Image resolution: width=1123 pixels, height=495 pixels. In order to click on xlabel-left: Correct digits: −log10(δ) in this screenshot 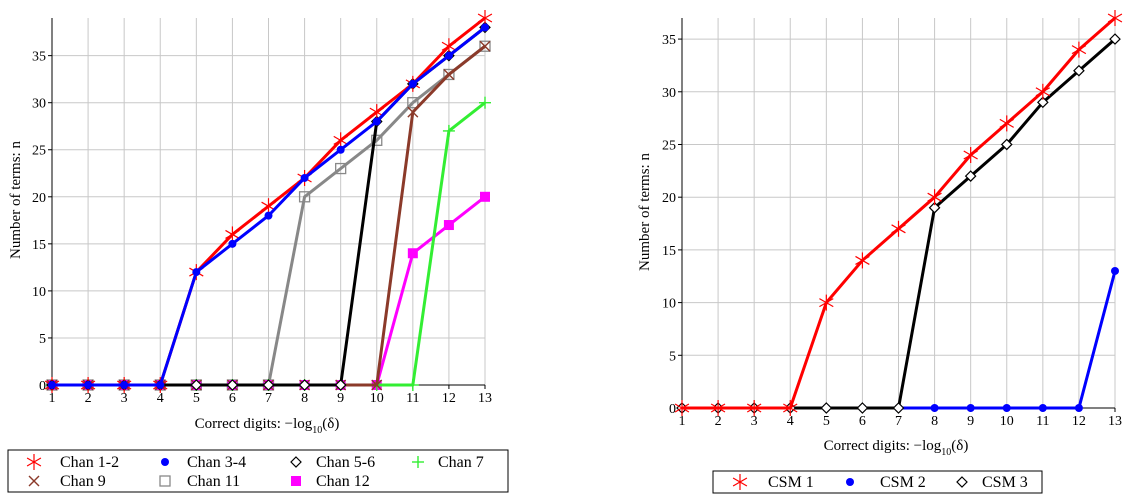, I will do `click(267, 426)`.